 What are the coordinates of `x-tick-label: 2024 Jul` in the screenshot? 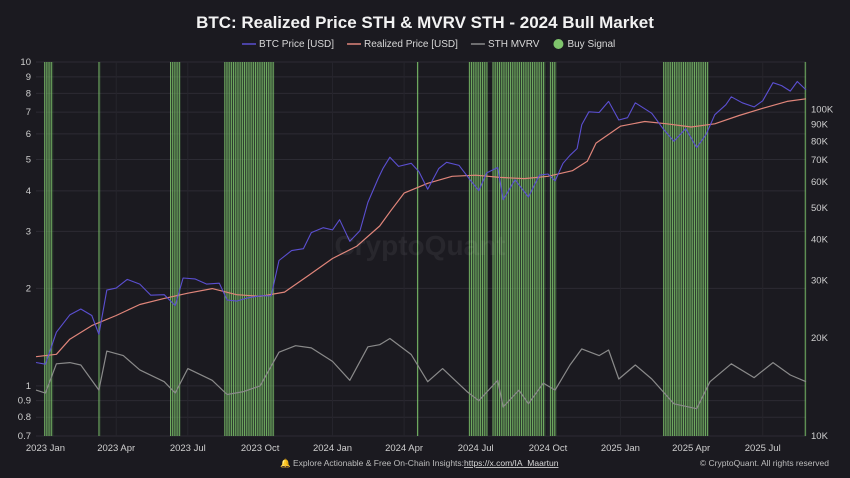 It's located at (476, 448).